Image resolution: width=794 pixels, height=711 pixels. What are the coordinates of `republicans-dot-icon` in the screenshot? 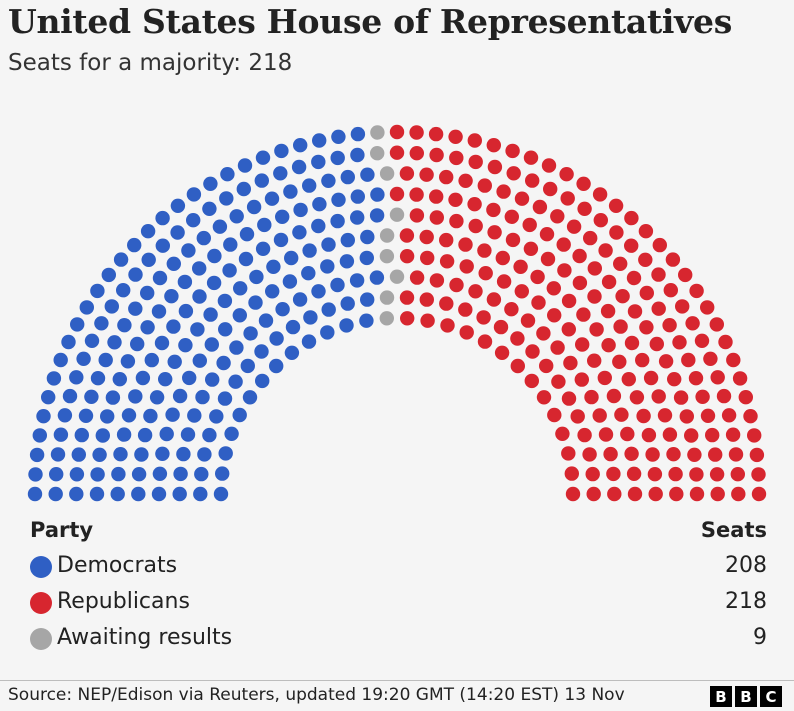 It's located at (41, 603).